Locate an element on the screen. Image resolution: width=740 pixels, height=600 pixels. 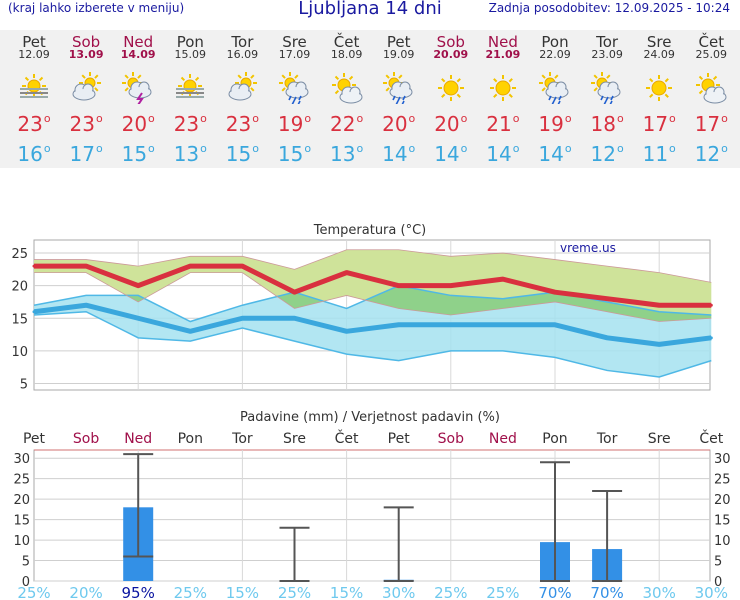
day-date: 25.09 is located at coordinates (711, 54).